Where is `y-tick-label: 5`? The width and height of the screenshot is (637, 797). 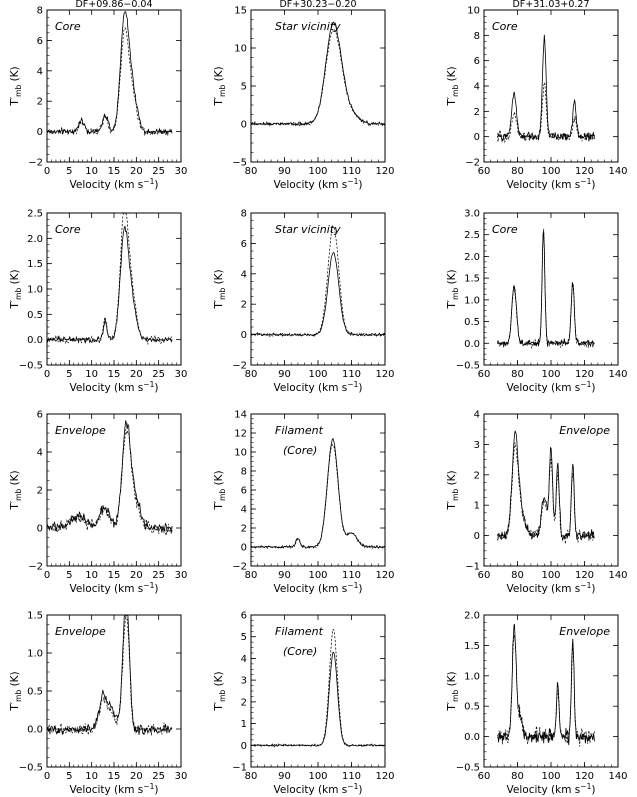
y-tick-label: 5 is located at coordinates (244, 87).